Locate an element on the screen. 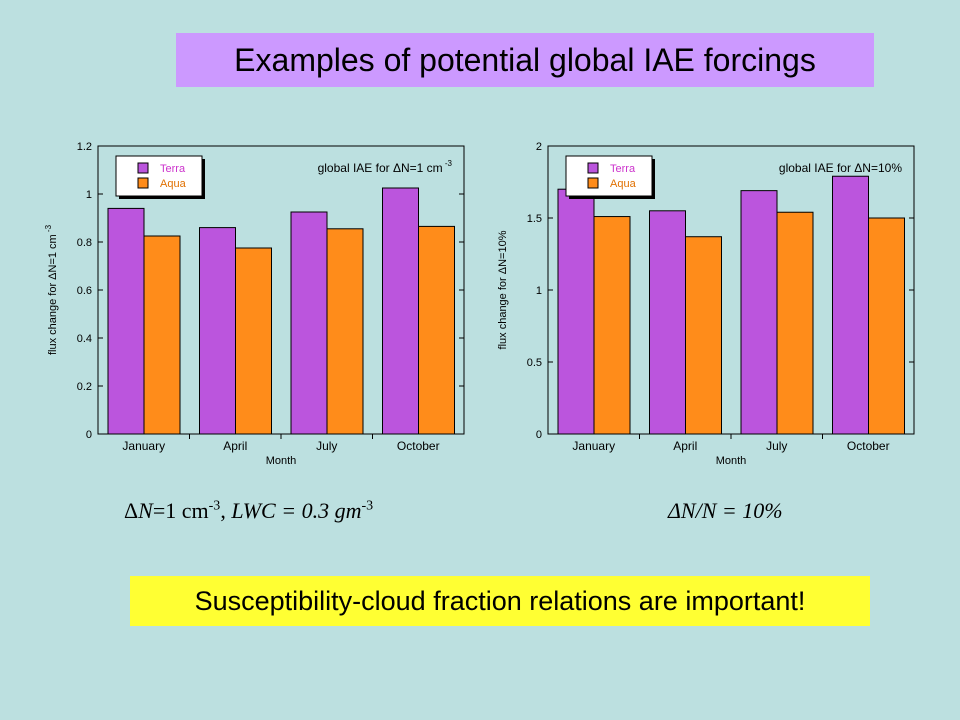  caption-left-sup1: -3 is located at coordinates (214, 506).